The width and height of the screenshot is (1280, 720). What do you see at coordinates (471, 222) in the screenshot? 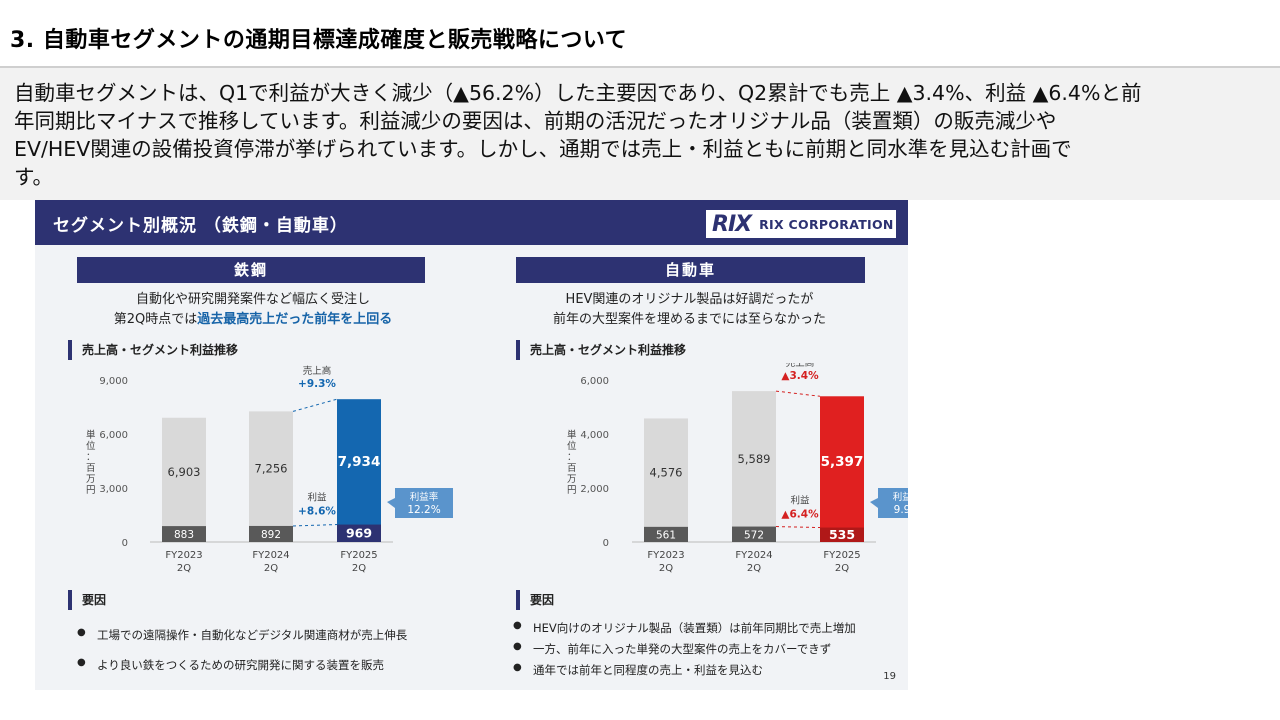
I see `slide-header: セグメント別概況 （鉄鋼・自動車） RIX RIX CORPORATION` at bounding box center [471, 222].